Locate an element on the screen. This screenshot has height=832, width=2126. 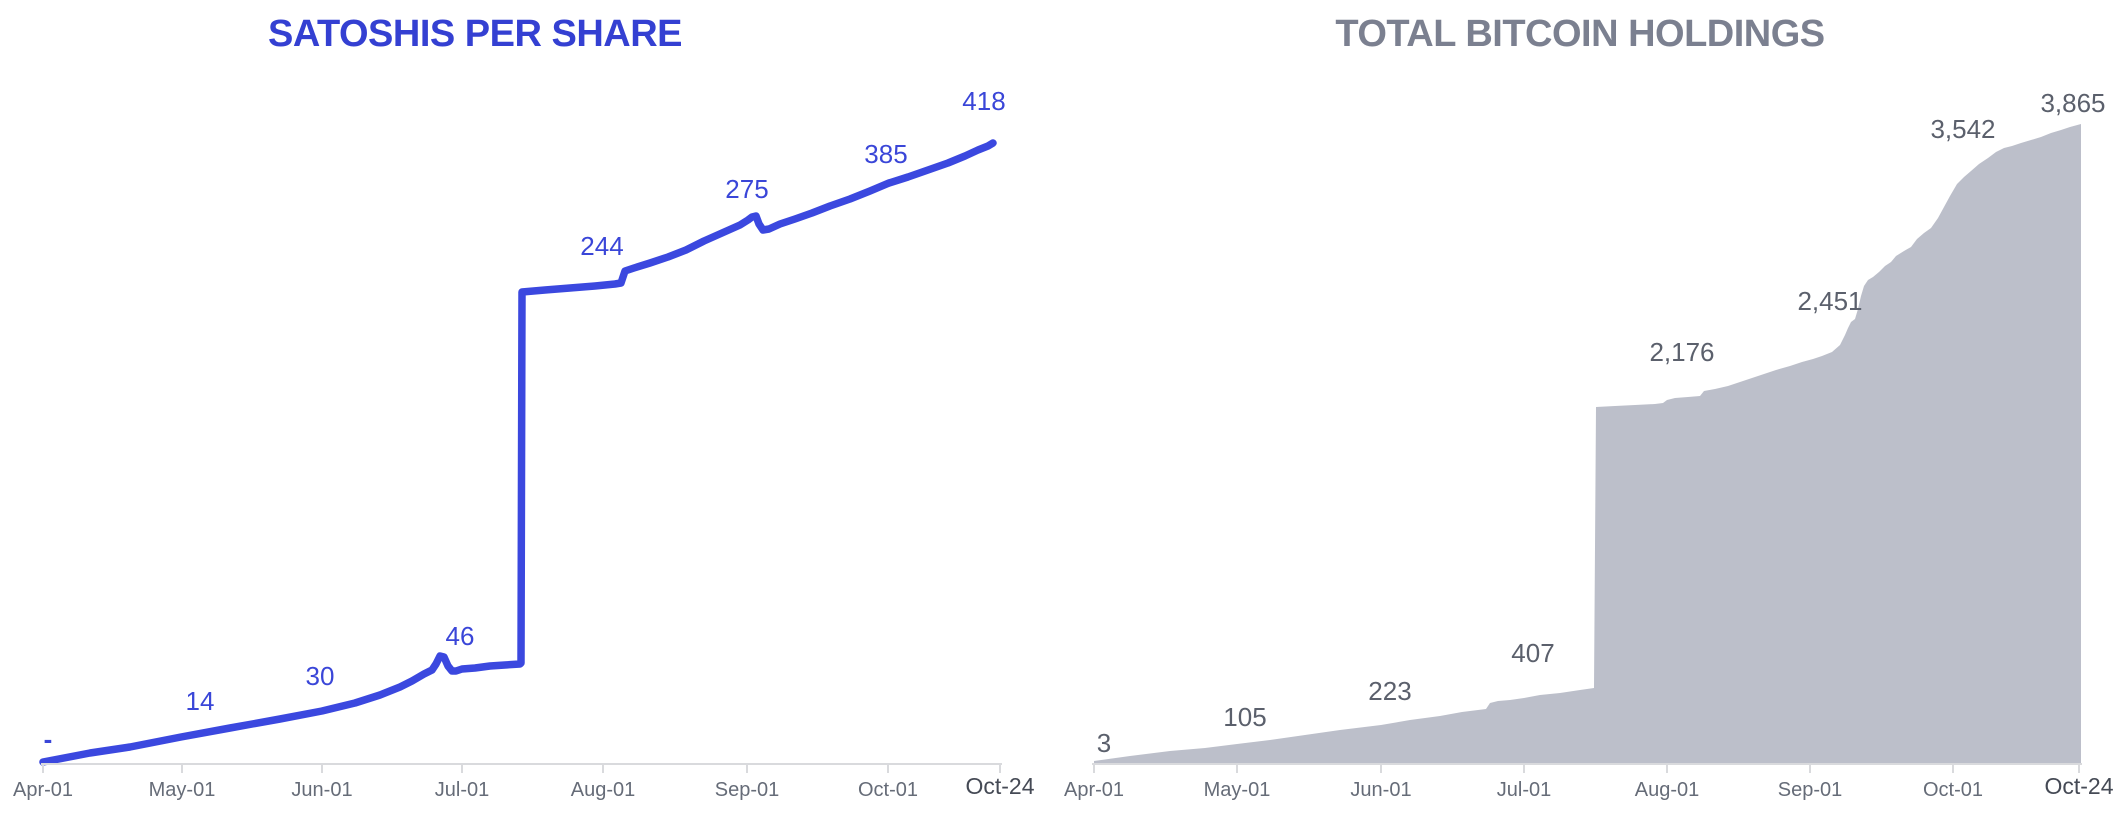
data-label: 244 is located at coordinates (601, 246).